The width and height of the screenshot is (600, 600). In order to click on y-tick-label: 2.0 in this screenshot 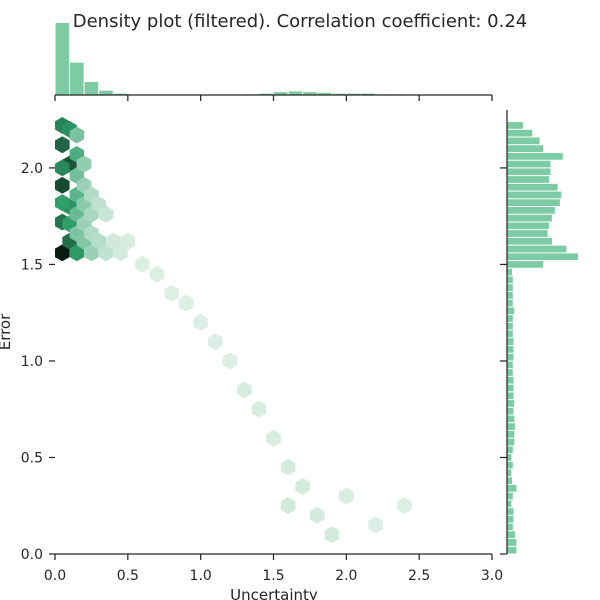, I will do `click(32, 169)`.